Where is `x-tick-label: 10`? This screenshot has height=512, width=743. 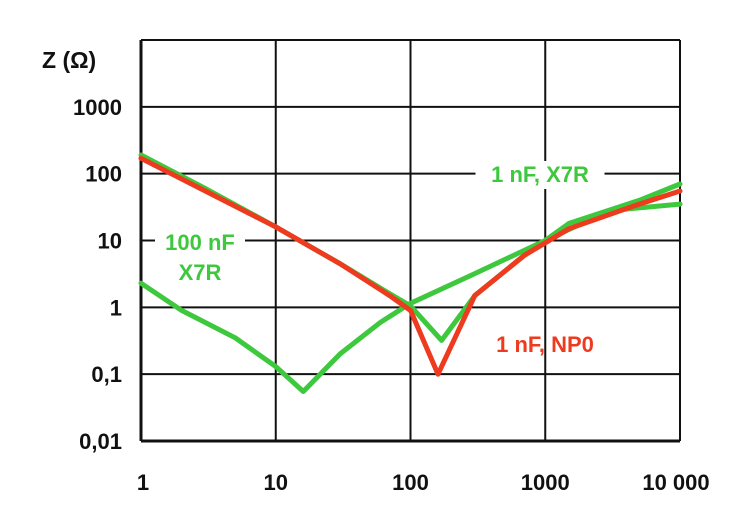
x-tick-label: 10 is located at coordinates (276, 482).